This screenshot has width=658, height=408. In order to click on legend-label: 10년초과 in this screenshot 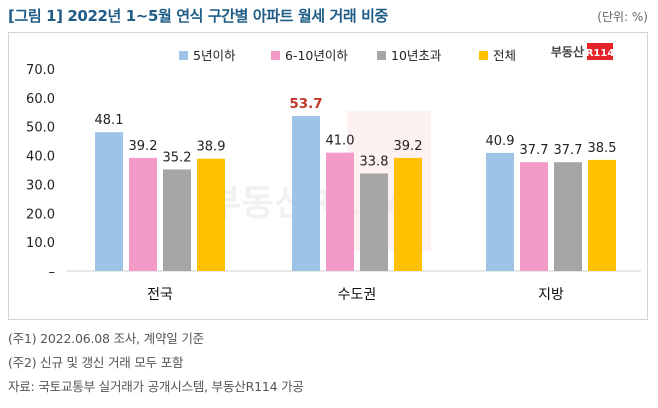, I will do `click(416, 55)`.